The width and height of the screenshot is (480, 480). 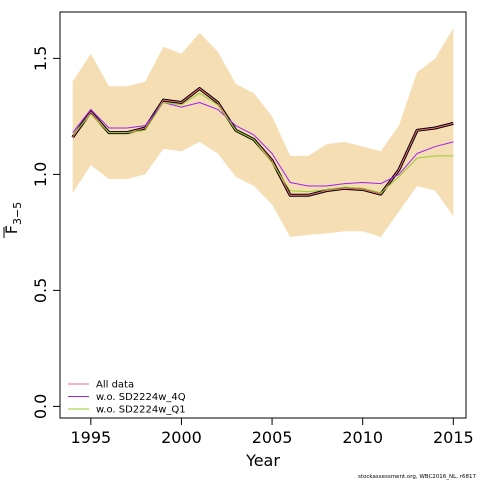 I want to click on footer-note: stockassessment.org, WBC2016_NL, r6817, so click(x=417, y=477).